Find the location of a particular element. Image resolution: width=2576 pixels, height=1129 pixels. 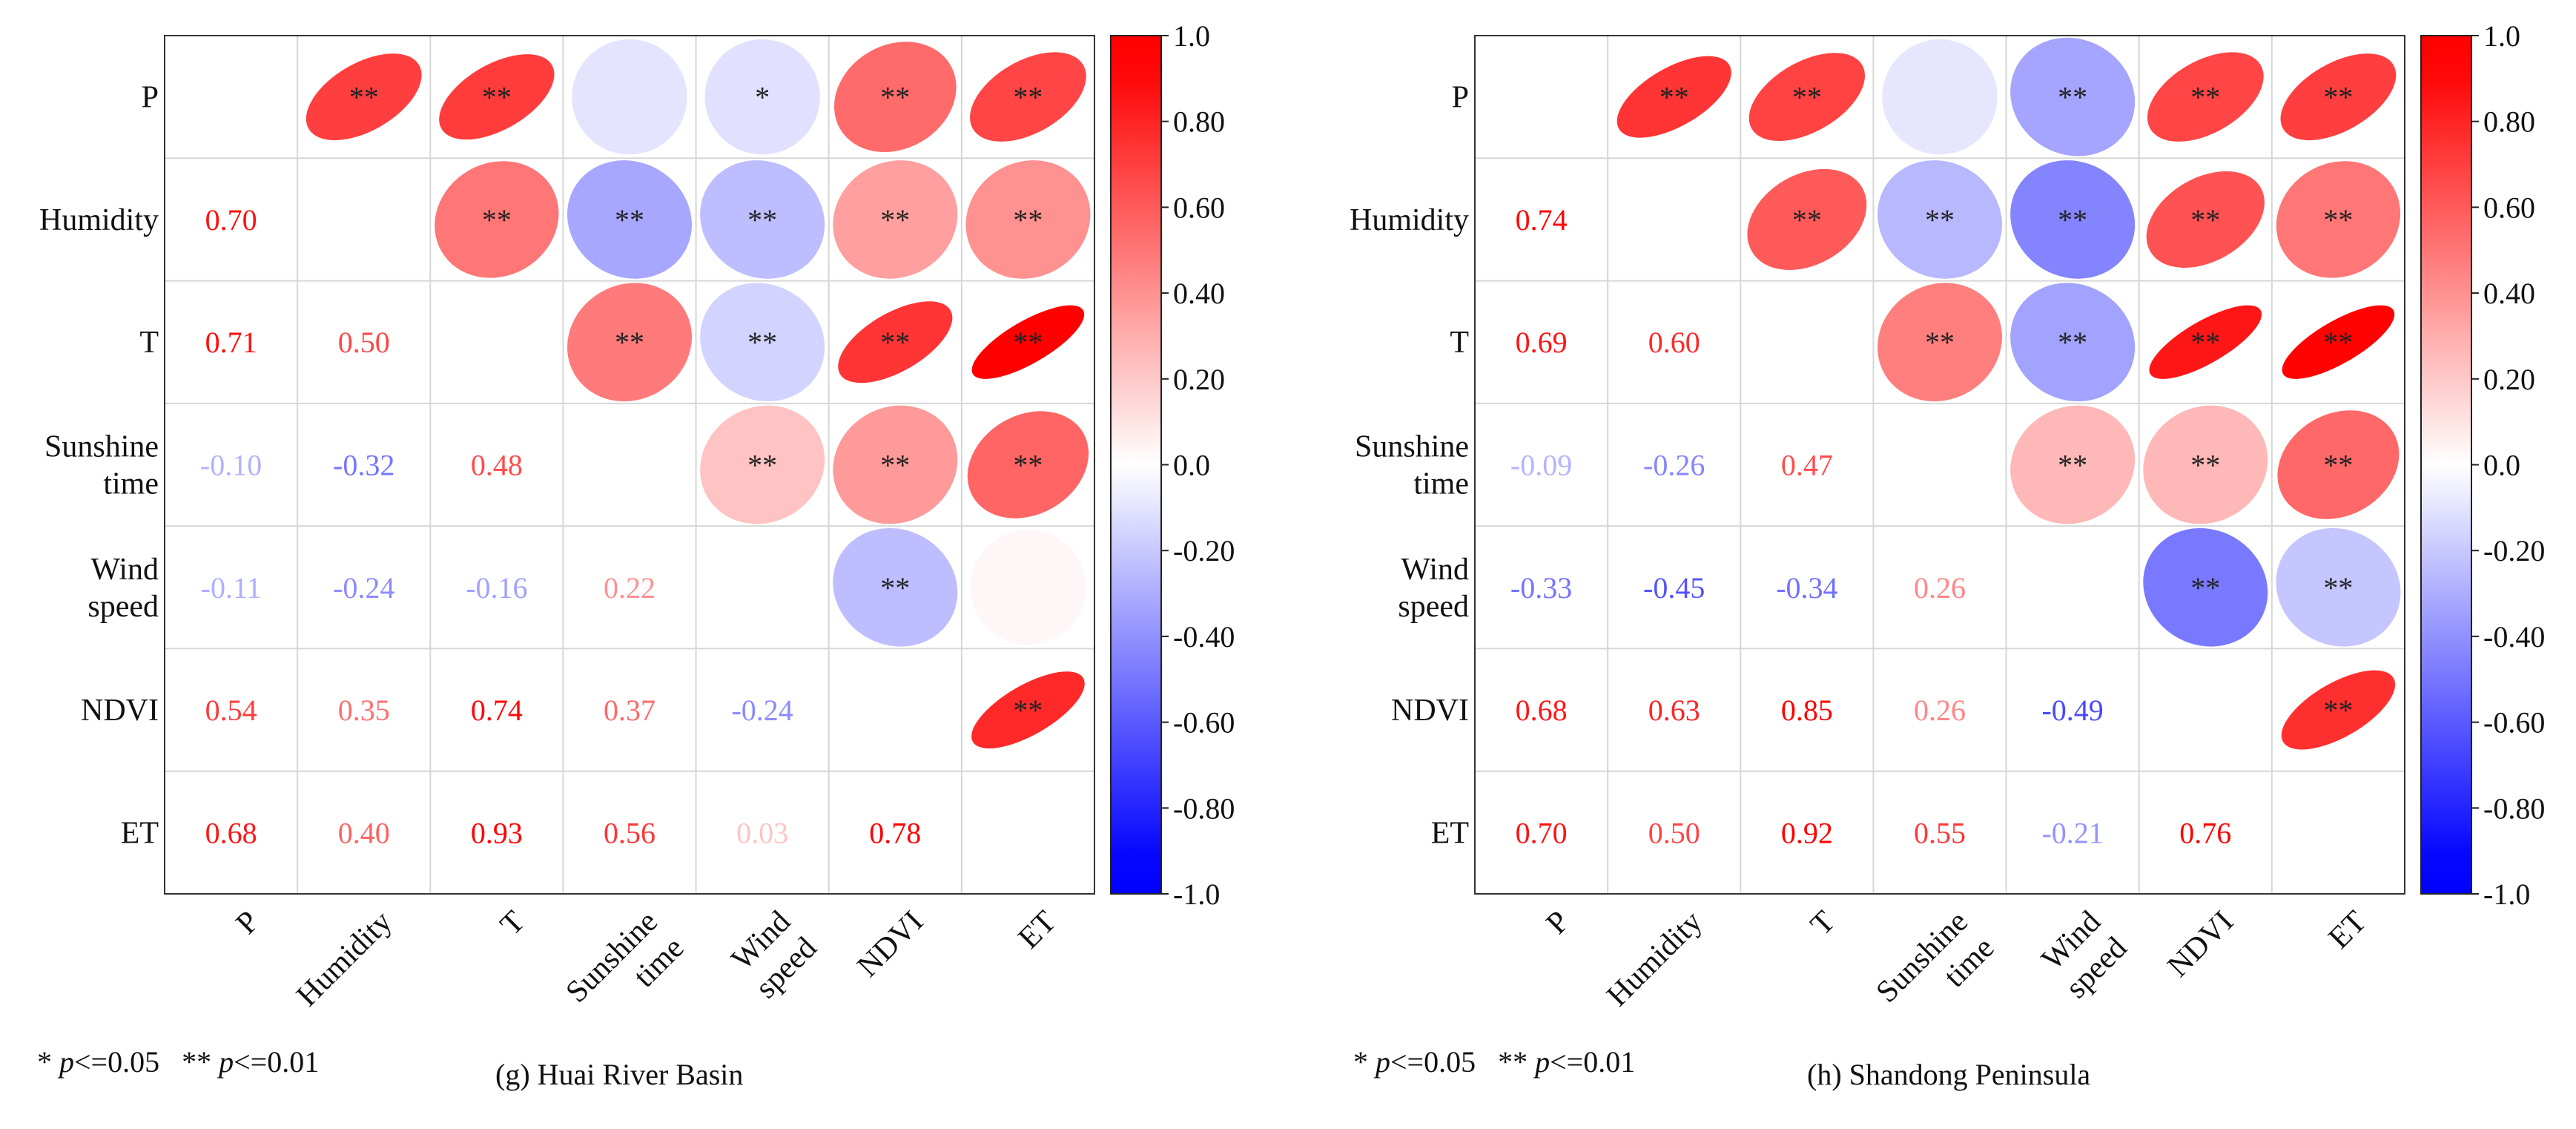

column-label-4: Windspeed is located at coordinates (773, 955).